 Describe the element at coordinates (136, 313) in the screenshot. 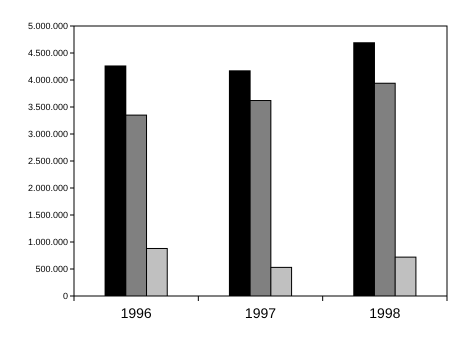

I see `x-tick-label: 1996` at that location.